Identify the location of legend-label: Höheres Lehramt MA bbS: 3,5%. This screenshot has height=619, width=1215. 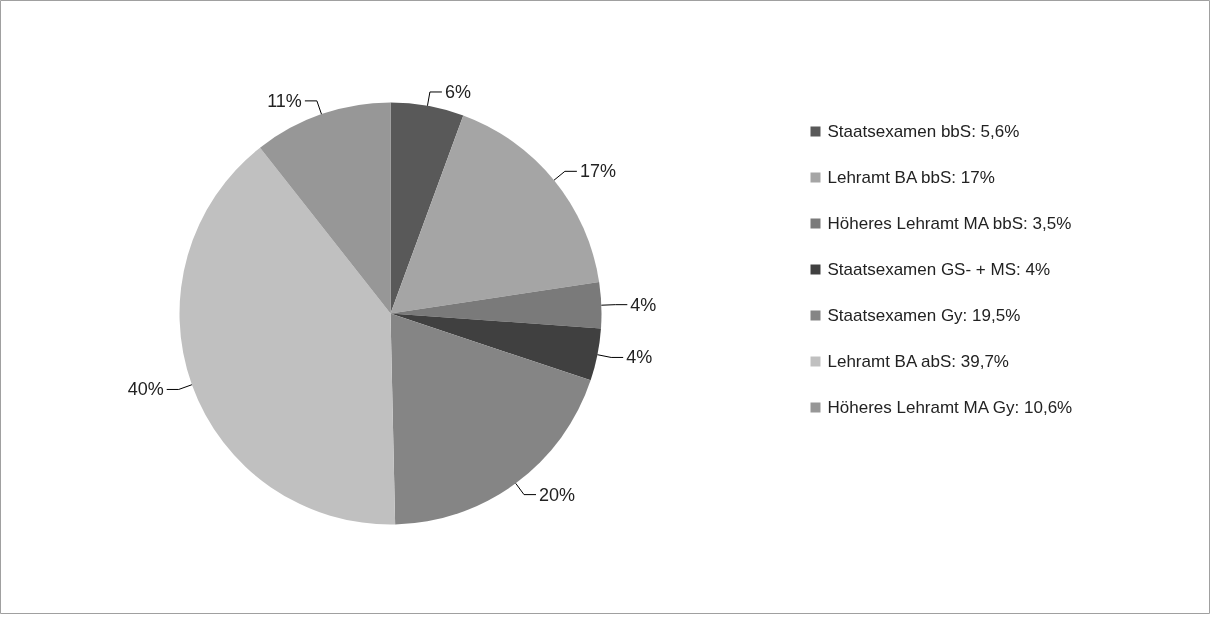
(949, 223).